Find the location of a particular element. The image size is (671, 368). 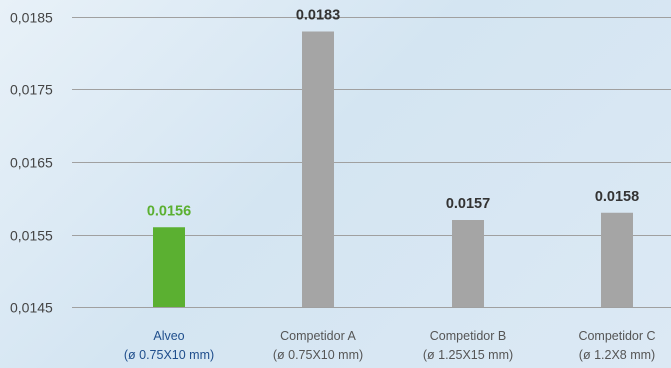

data-label: 0.0157 is located at coordinates (468, 204).